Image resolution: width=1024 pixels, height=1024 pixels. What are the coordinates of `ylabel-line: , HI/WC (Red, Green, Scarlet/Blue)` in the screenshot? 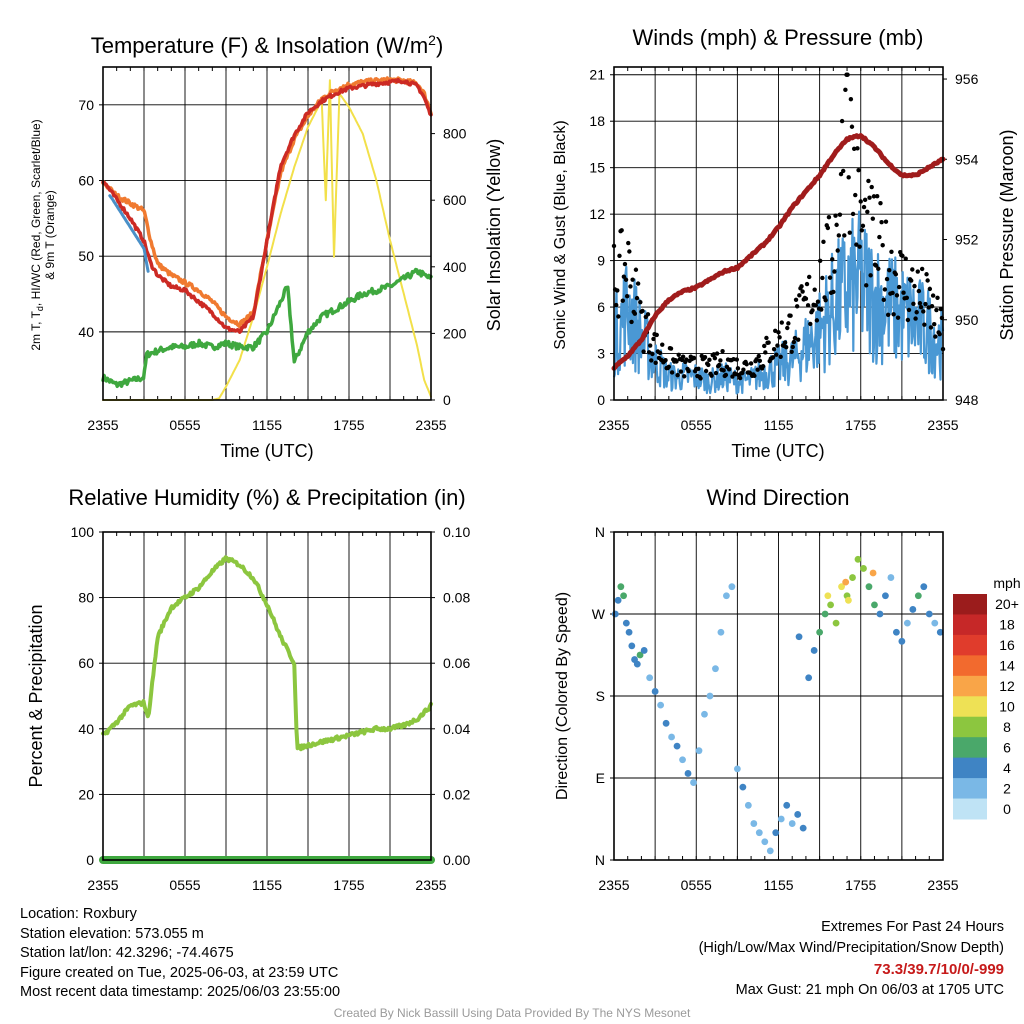 It's located at (36, 212).